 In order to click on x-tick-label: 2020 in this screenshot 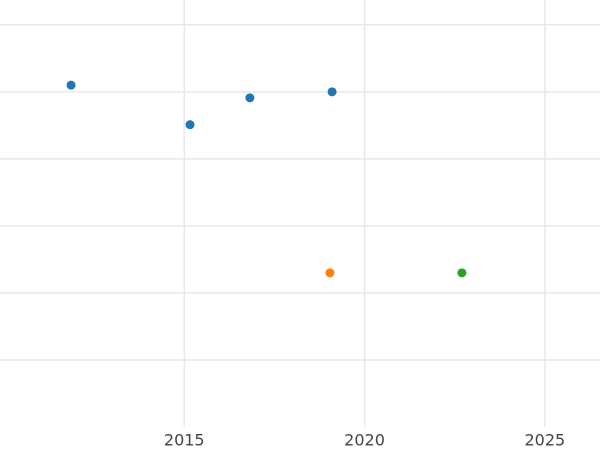, I will do `click(364, 440)`.